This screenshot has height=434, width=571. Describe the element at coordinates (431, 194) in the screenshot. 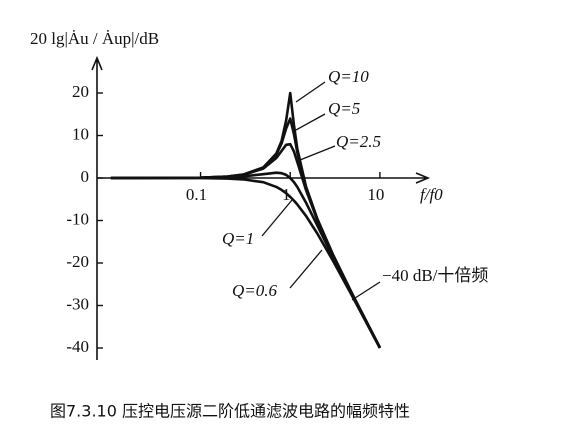

I see `x-axis-label: f/f0` at that location.